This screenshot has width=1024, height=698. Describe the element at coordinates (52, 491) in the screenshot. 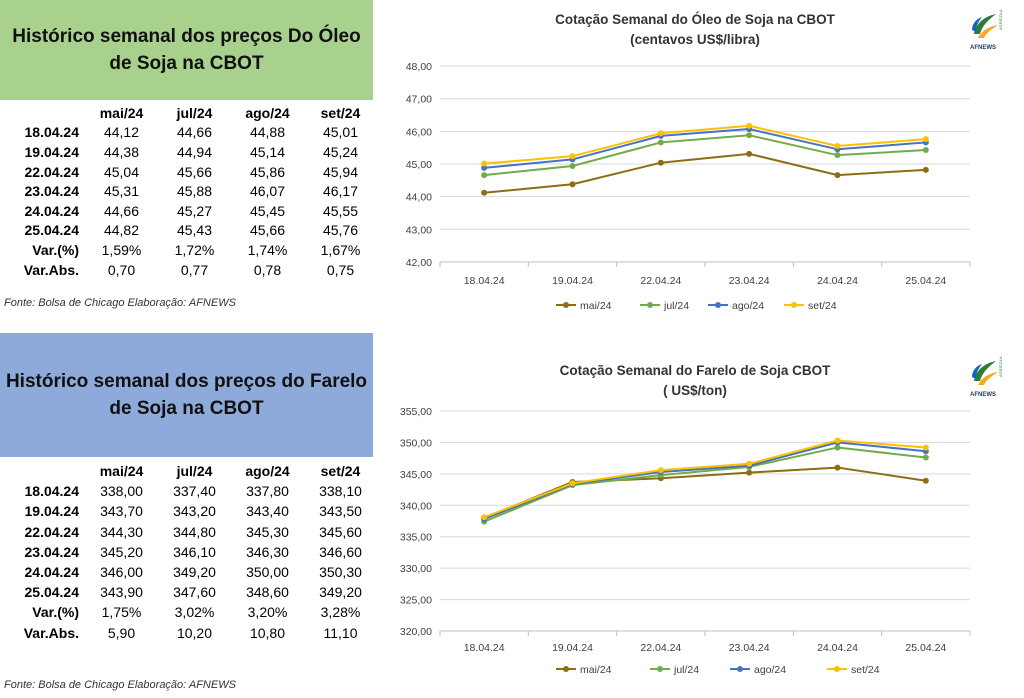

I see `row-label: 18.04.24` at that location.